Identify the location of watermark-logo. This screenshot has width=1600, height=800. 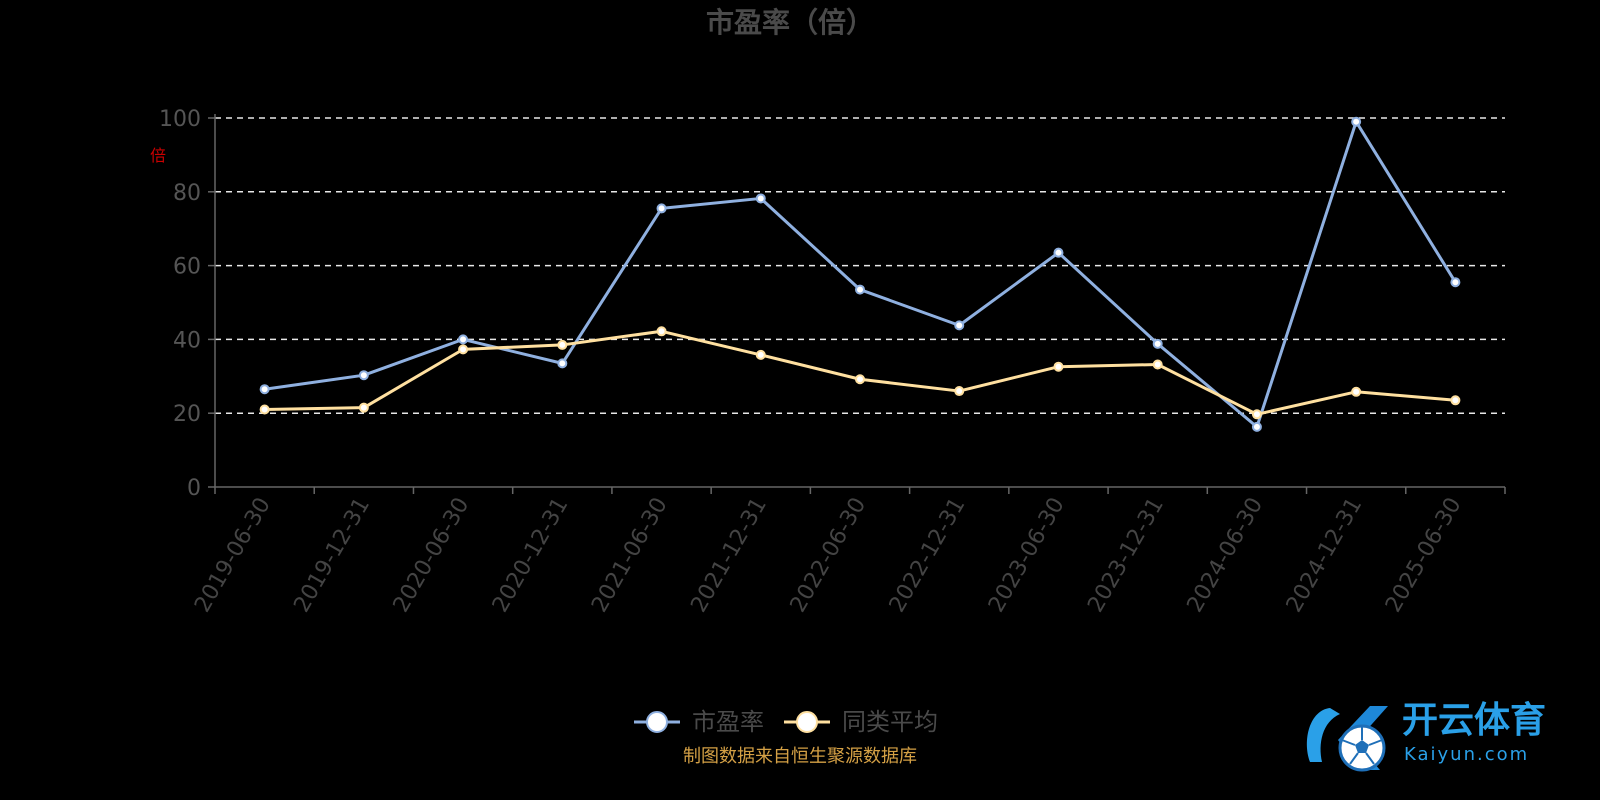
(1347, 739).